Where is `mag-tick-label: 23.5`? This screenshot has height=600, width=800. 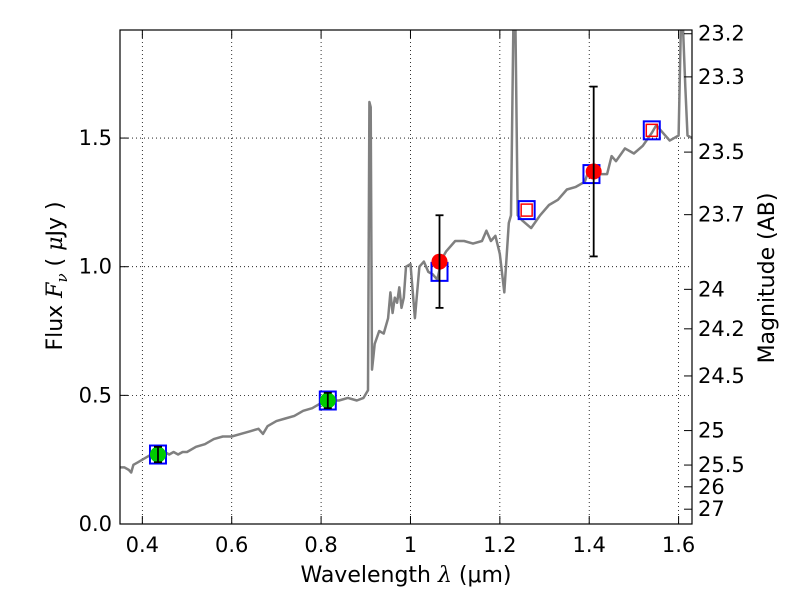
mag-tick-label: 23.5 is located at coordinates (721, 152).